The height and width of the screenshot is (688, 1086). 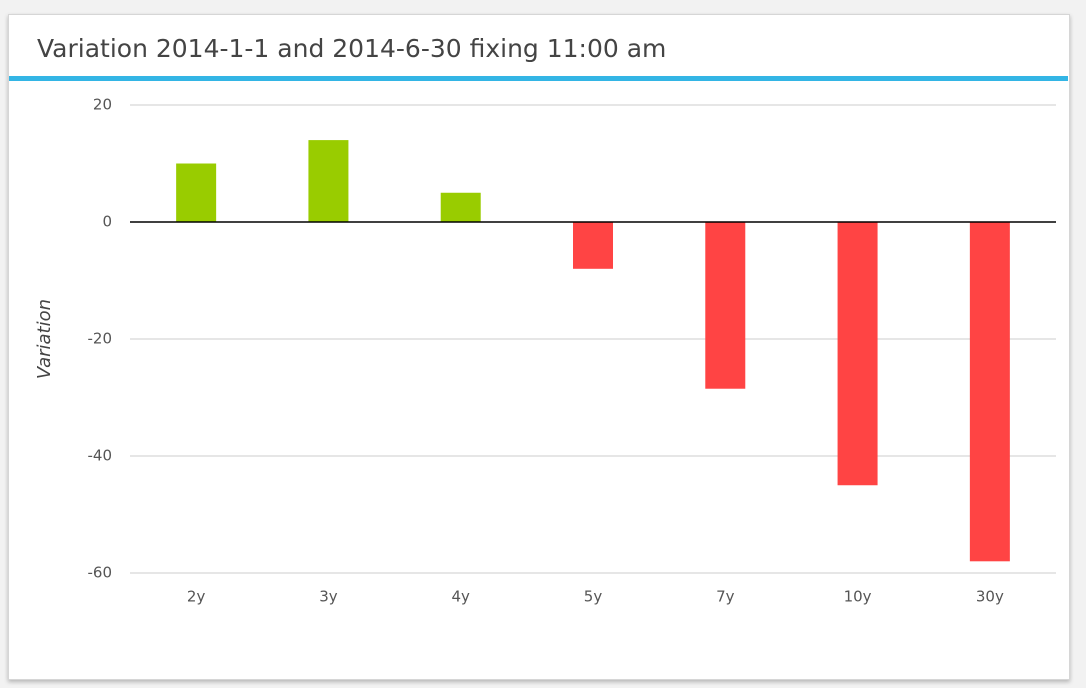 What do you see at coordinates (593, 597) in the screenshot?
I see `x-tick-label: 5y` at bounding box center [593, 597].